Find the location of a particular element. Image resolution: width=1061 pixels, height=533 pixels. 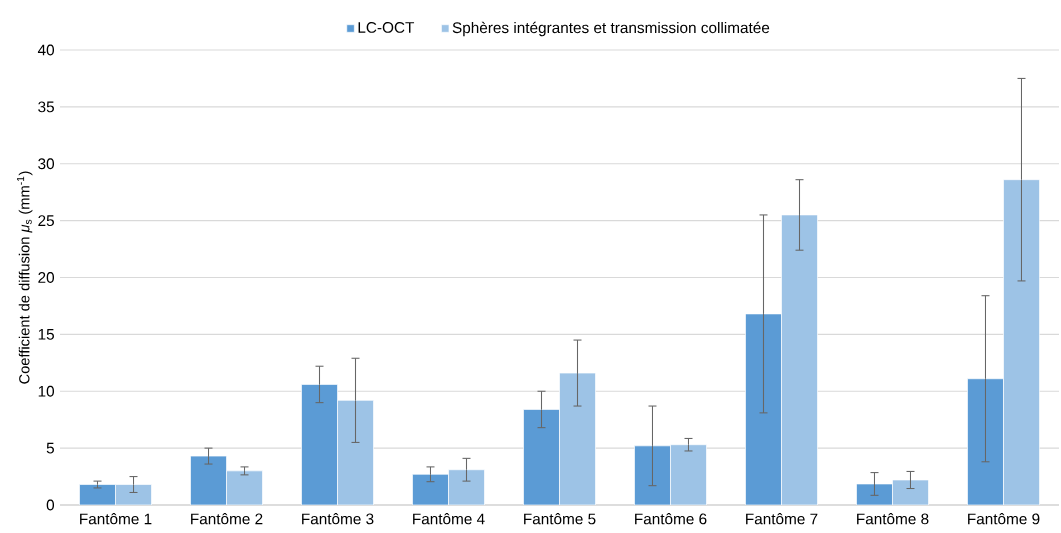

x-tick-label: Fantôme 2 is located at coordinates (227, 519).